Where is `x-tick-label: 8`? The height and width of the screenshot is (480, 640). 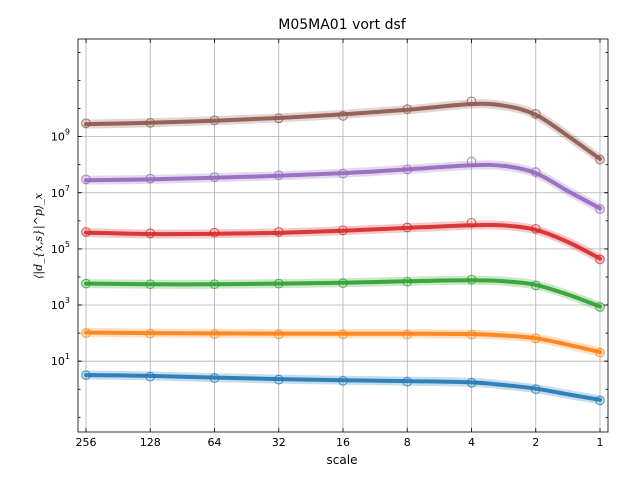
x-tick-label: 8 is located at coordinates (407, 442).